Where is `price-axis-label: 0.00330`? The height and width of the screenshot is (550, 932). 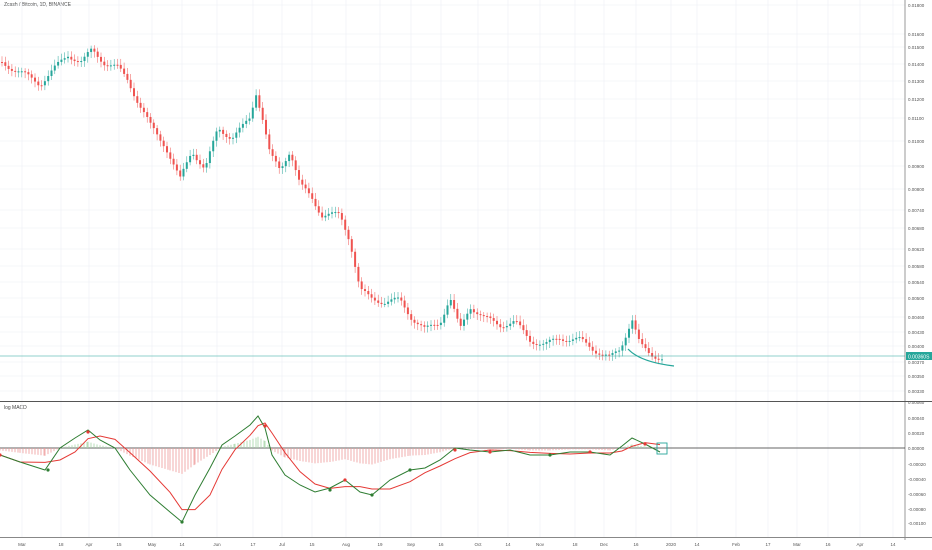
price-axis-label: 0.00330 is located at coordinates (916, 391).